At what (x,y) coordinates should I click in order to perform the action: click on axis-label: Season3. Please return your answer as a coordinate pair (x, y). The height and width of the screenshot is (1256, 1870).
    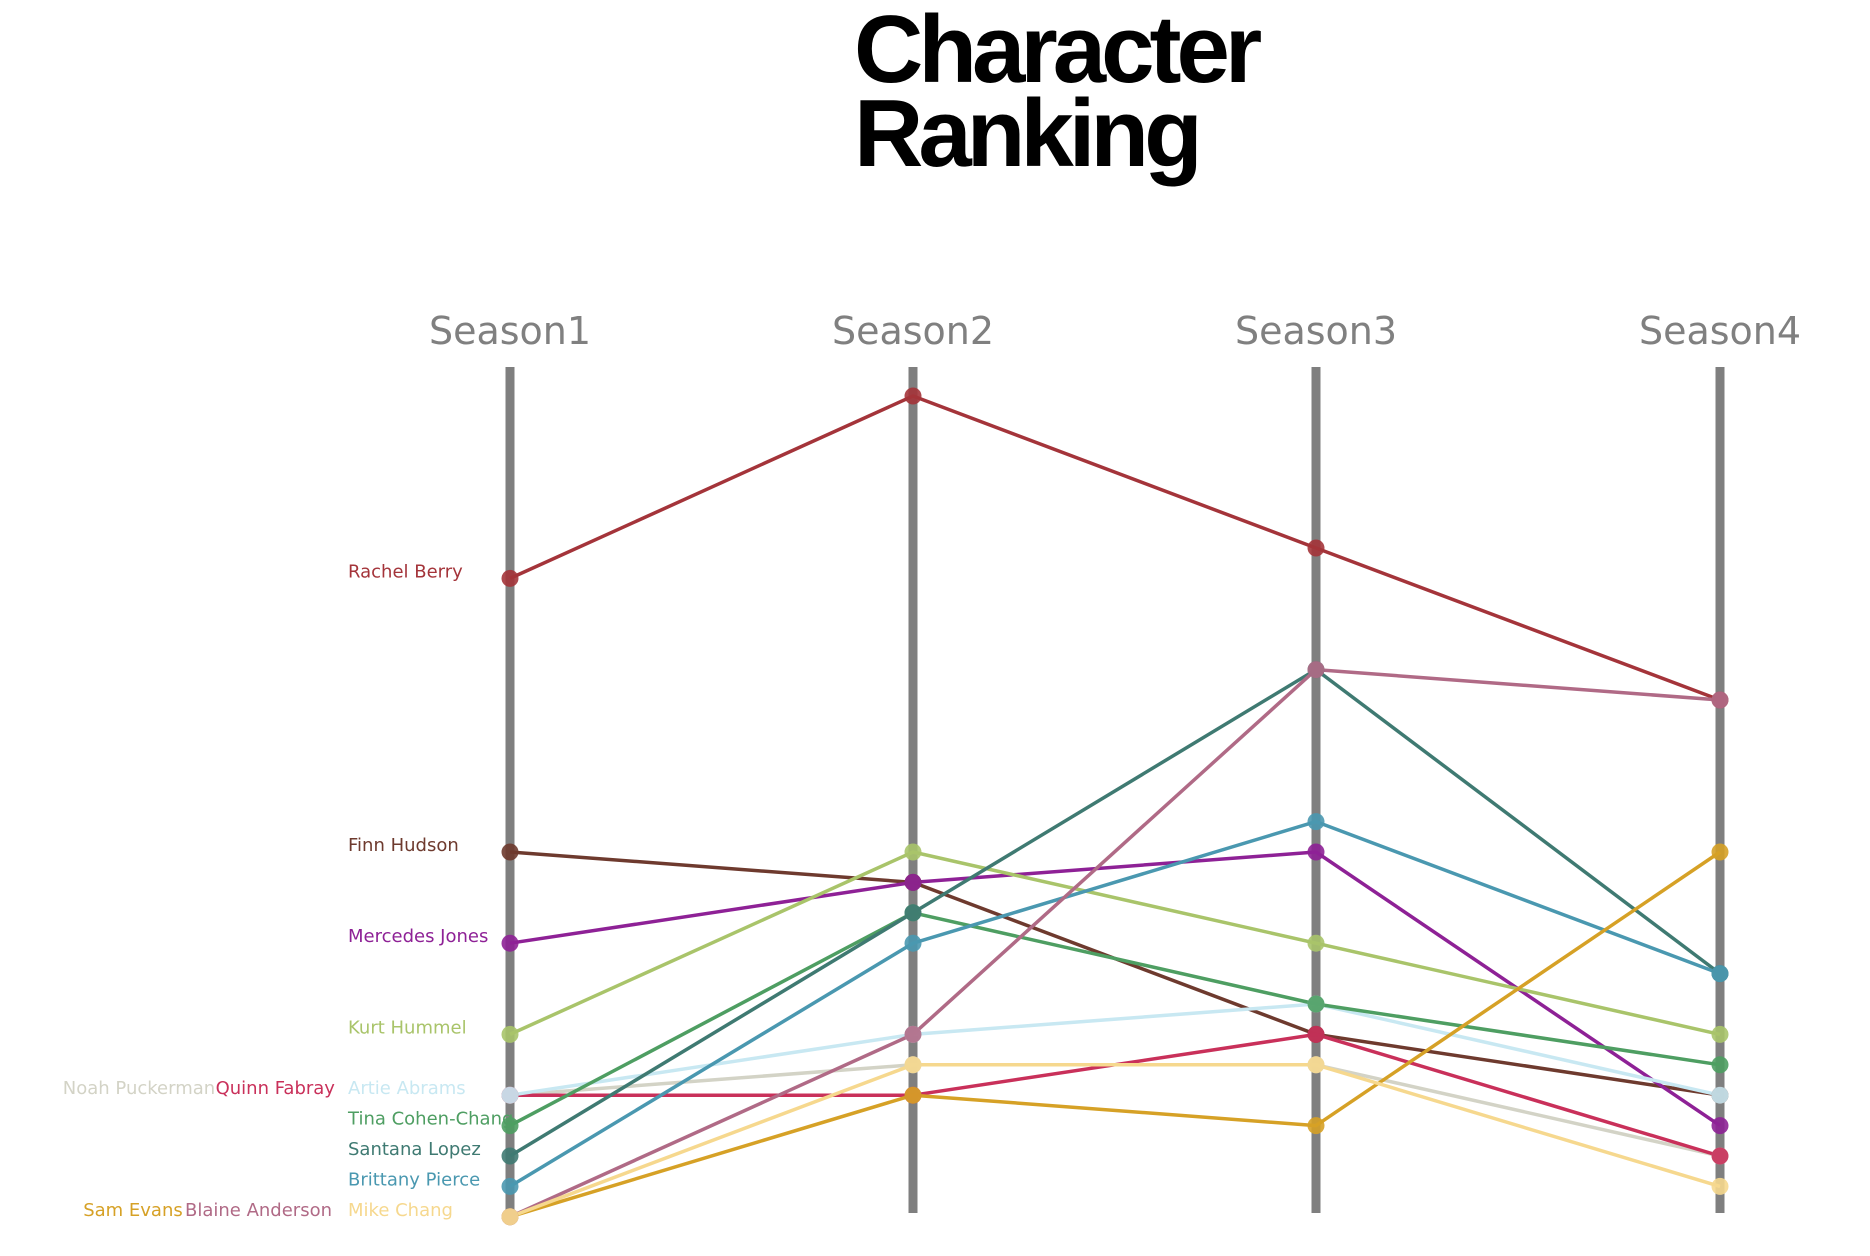
    Looking at the image, I should click on (1316, 331).